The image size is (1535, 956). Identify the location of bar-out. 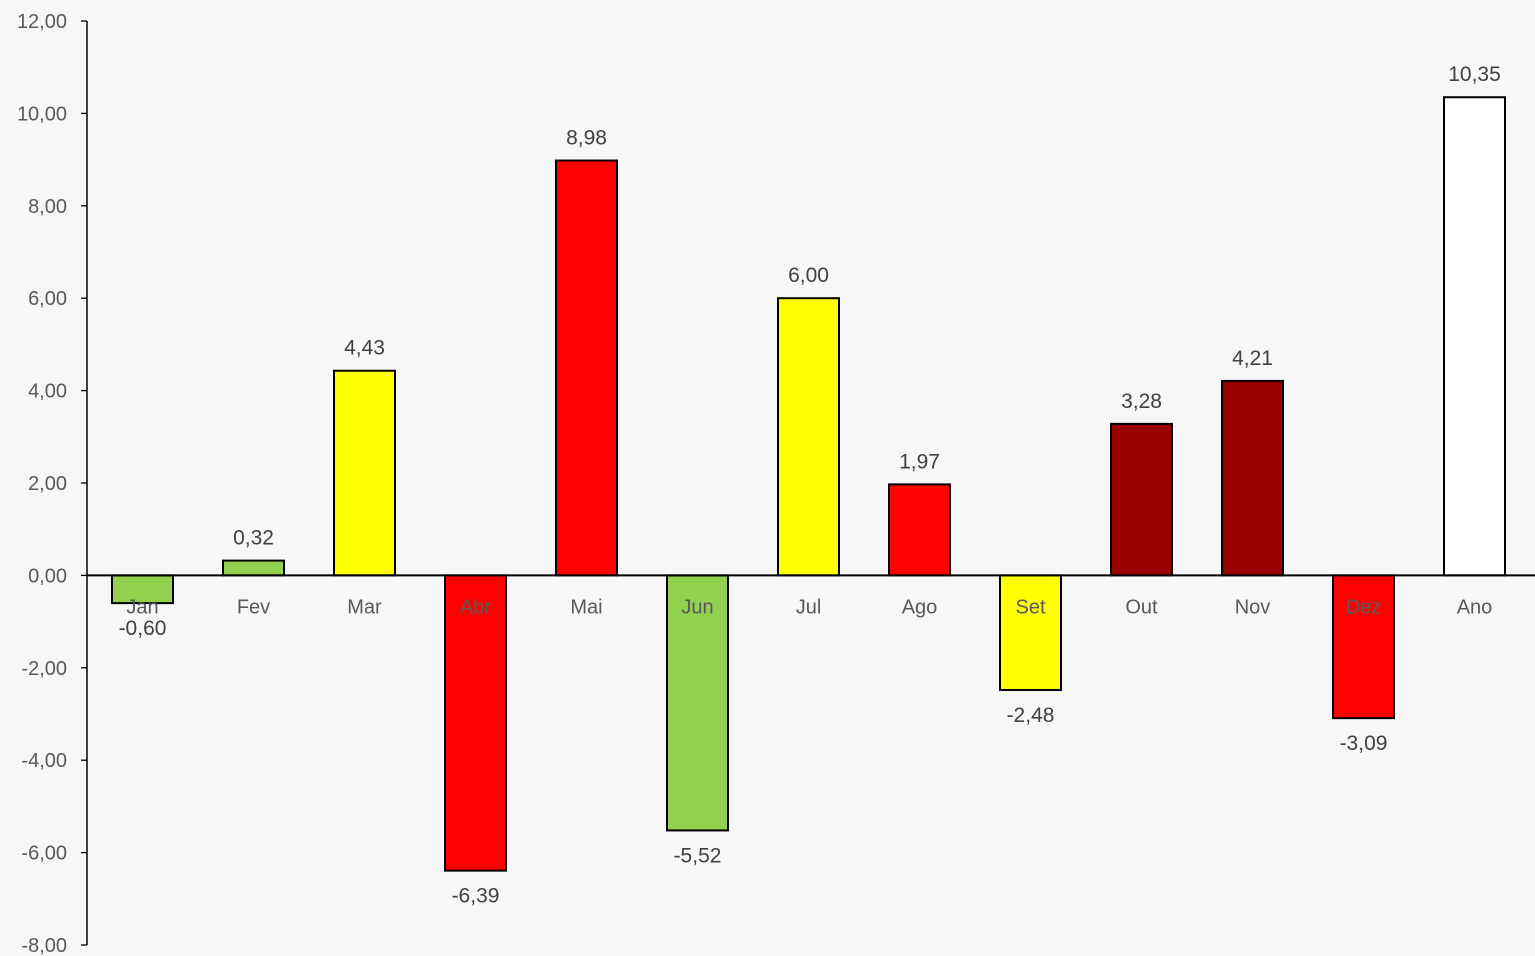
(1141, 499).